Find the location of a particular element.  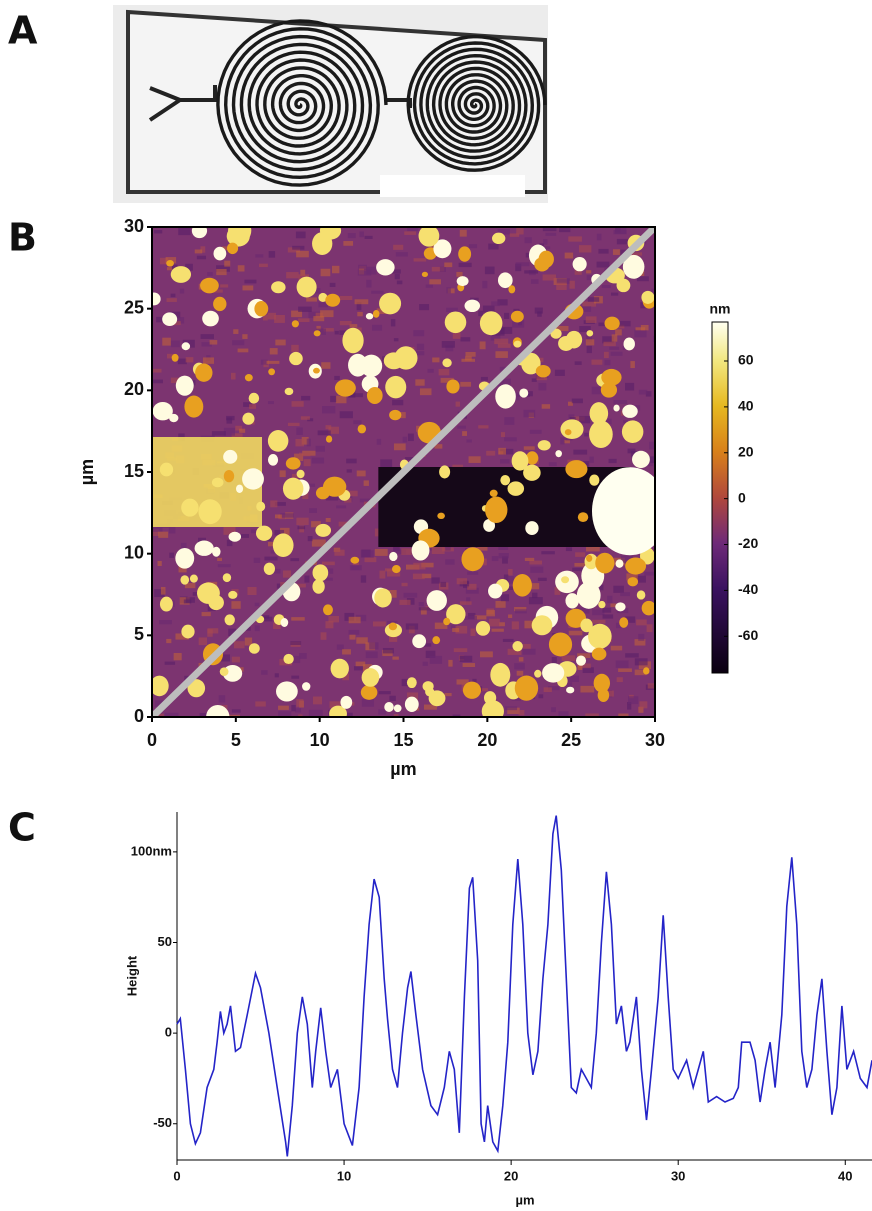

colorbar-tick-label: -60 is located at coordinates (748, 635).